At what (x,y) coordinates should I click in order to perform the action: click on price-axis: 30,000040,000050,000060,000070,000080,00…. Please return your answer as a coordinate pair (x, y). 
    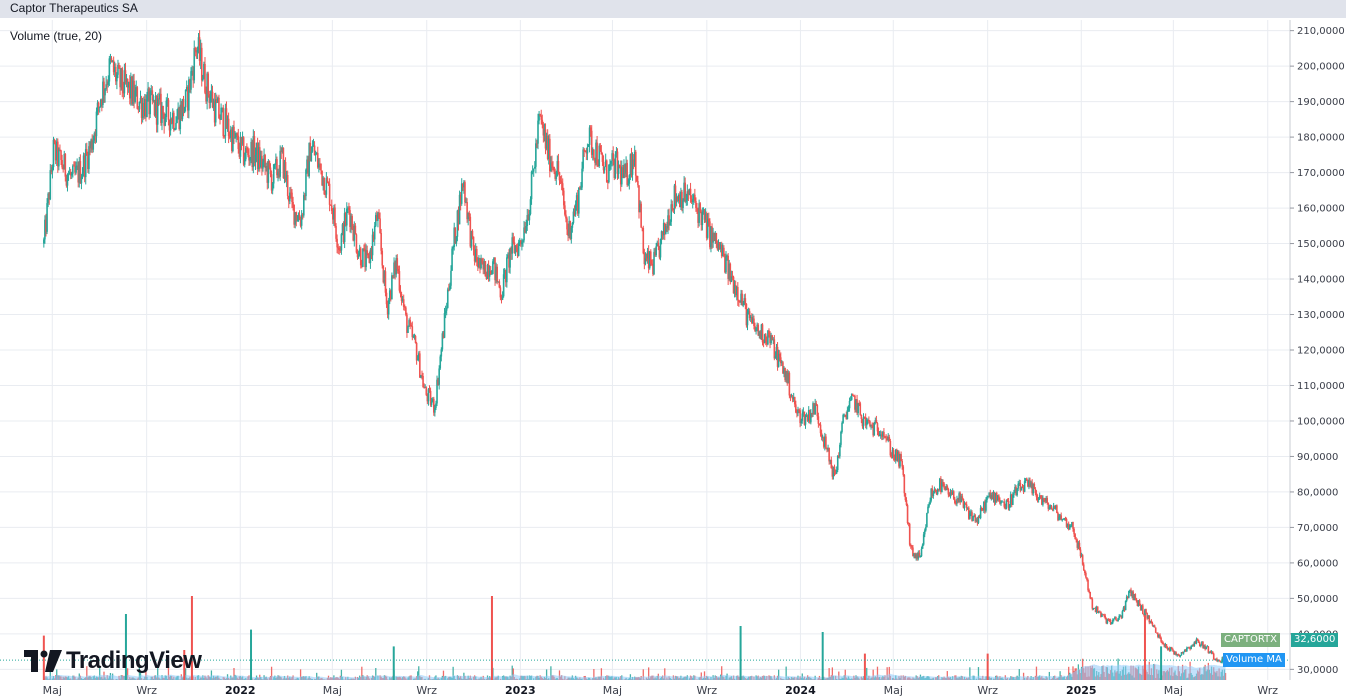
    Looking at the image, I should click on (1317, 350).